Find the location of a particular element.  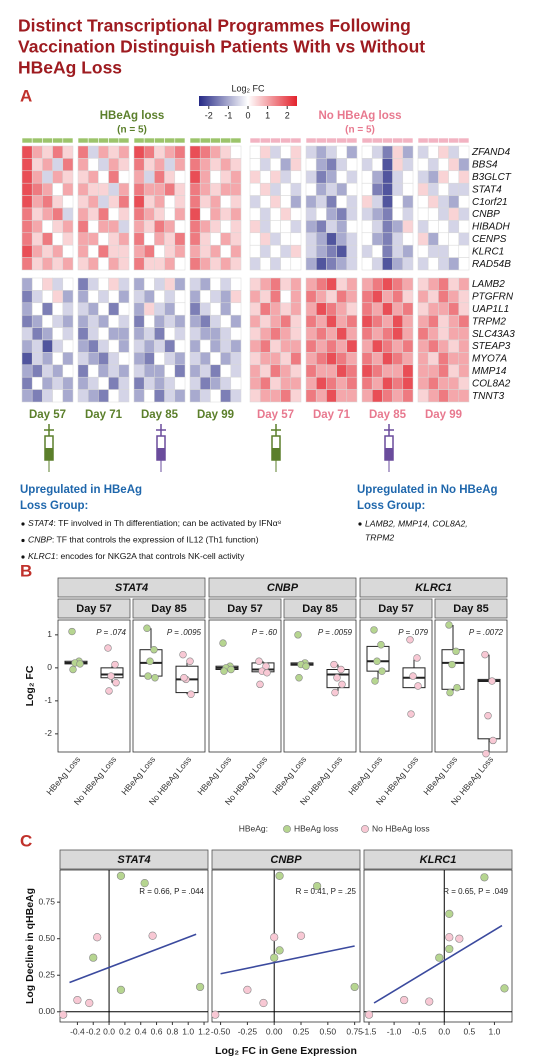

gene-label: STEAP3 is located at coordinates (491, 346).